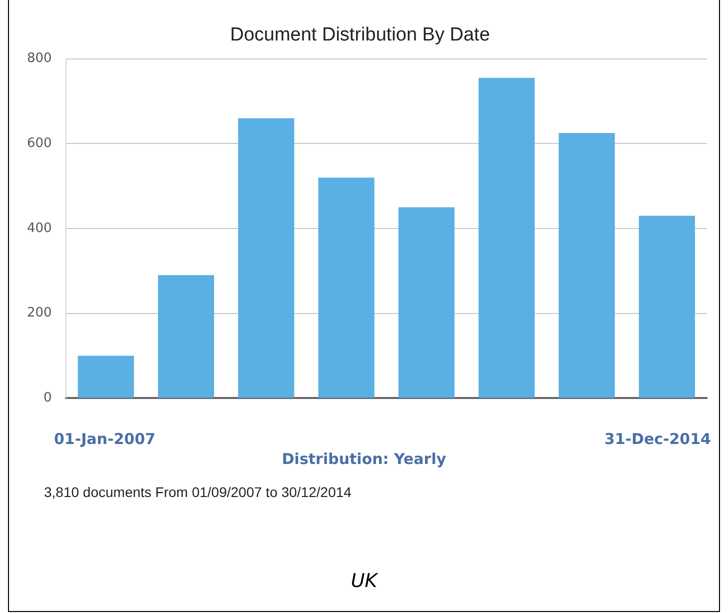 The width and height of the screenshot is (728, 613). What do you see at coordinates (39, 228) in the screenshot?
I see `y-tick-label: 400` at bounding box center [39, 228].